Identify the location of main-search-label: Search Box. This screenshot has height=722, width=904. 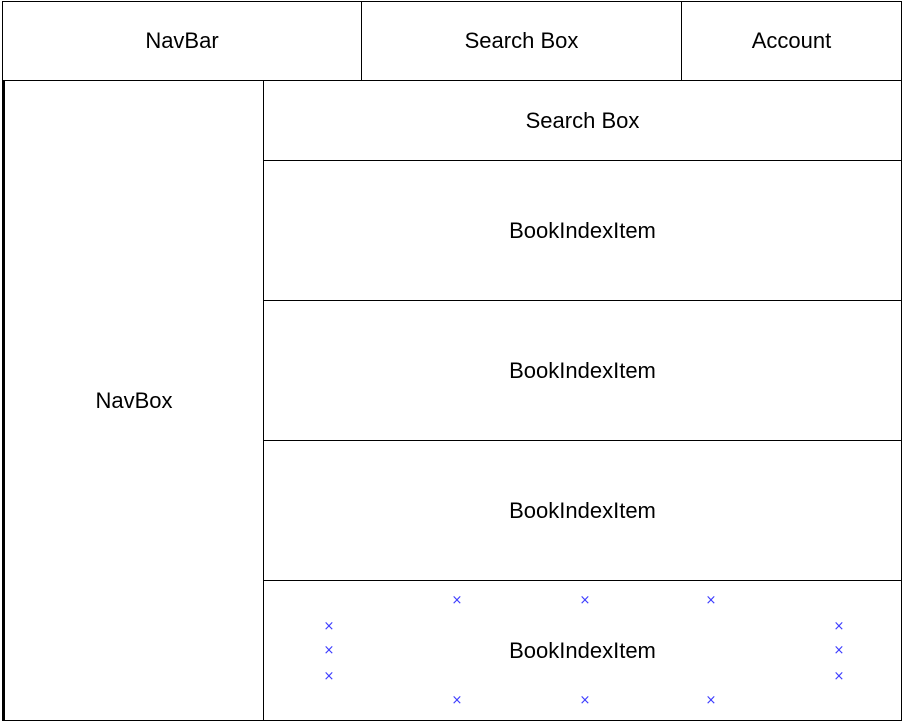
(582, 120).